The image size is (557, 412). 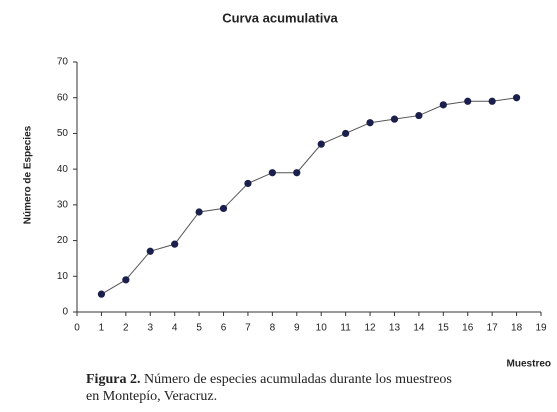 What do you see at coordinates (199, 328) in the screenshot?
I see `x-tick-label: 5` at bounding box center [199, 328].